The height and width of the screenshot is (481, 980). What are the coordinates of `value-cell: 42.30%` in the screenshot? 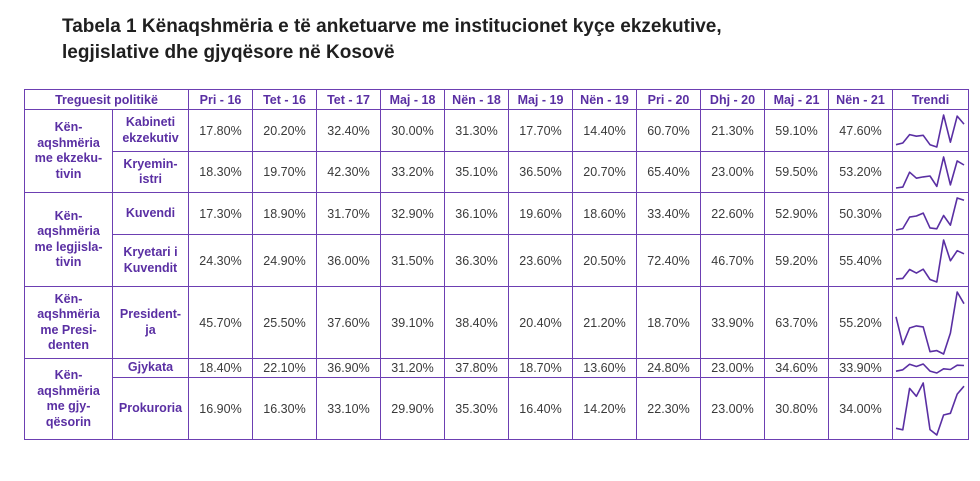 It's located at (348, 172).